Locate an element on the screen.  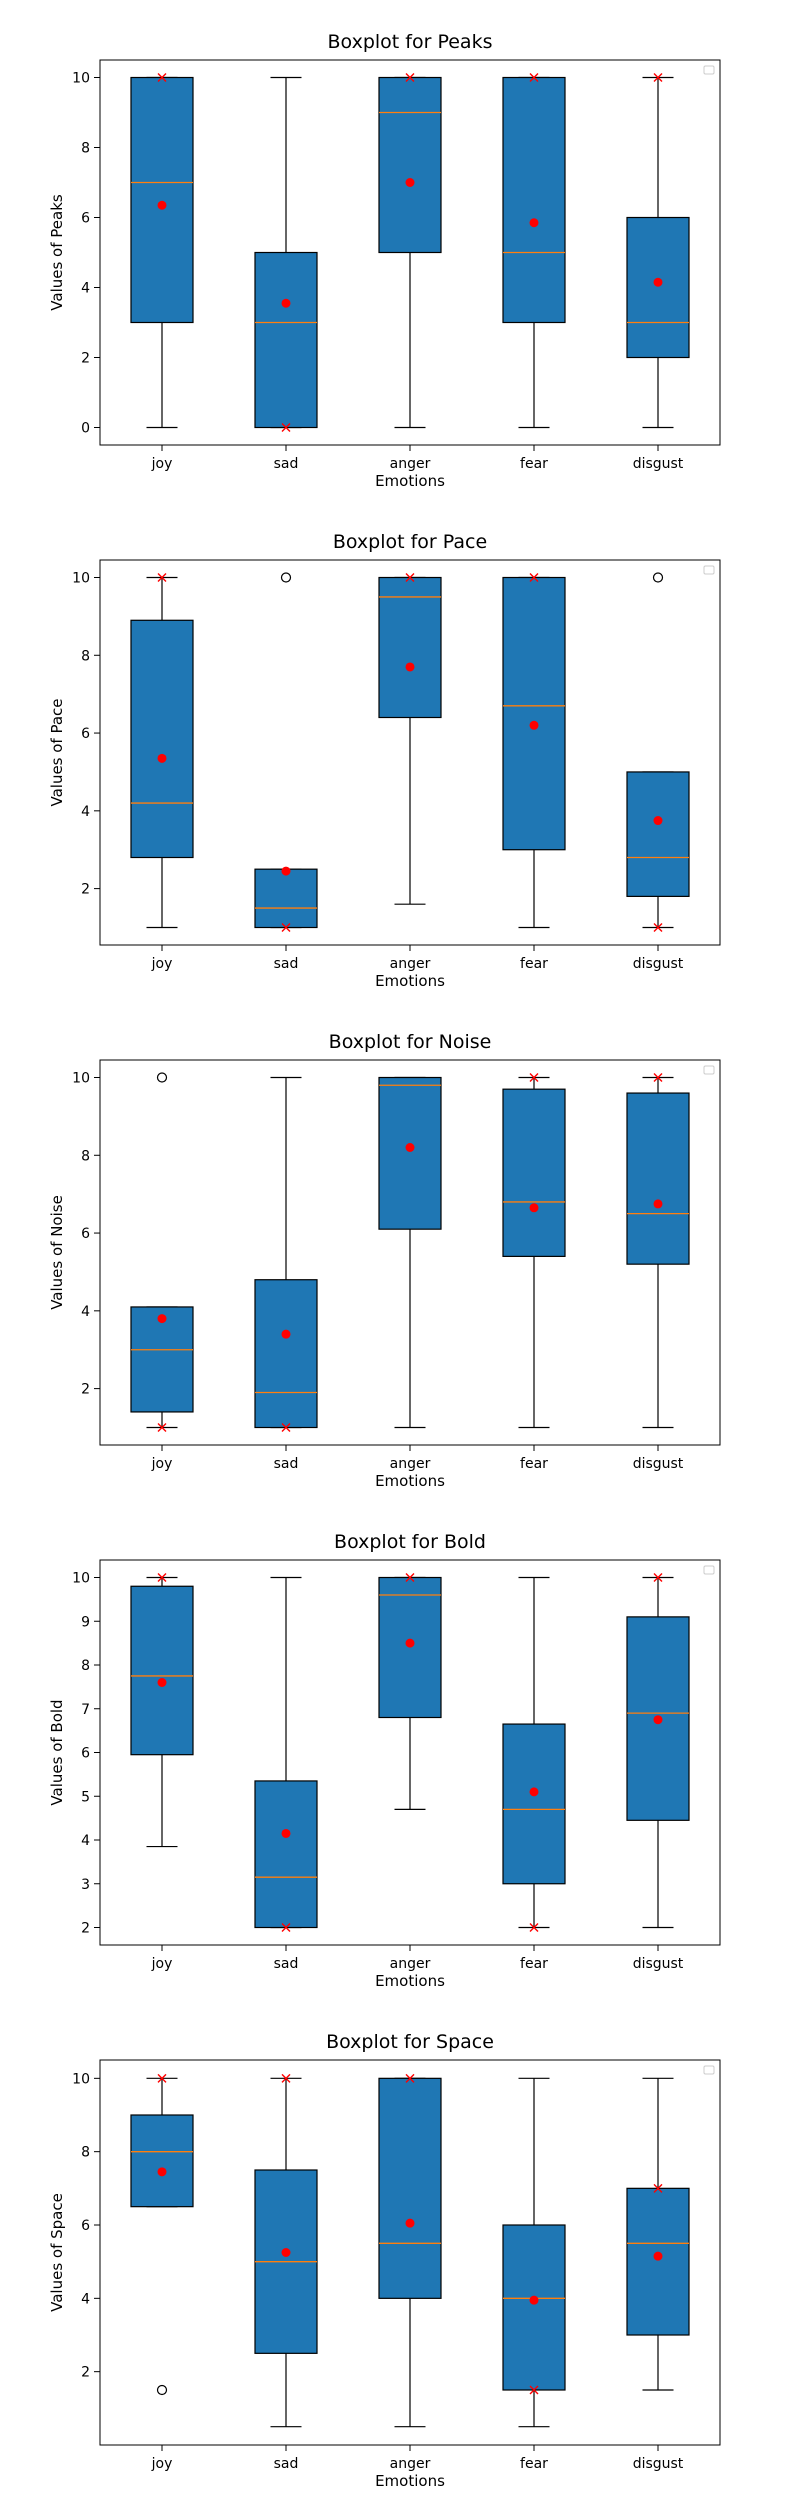
x-tick-label: fear is located at coordinates (534, 1464).